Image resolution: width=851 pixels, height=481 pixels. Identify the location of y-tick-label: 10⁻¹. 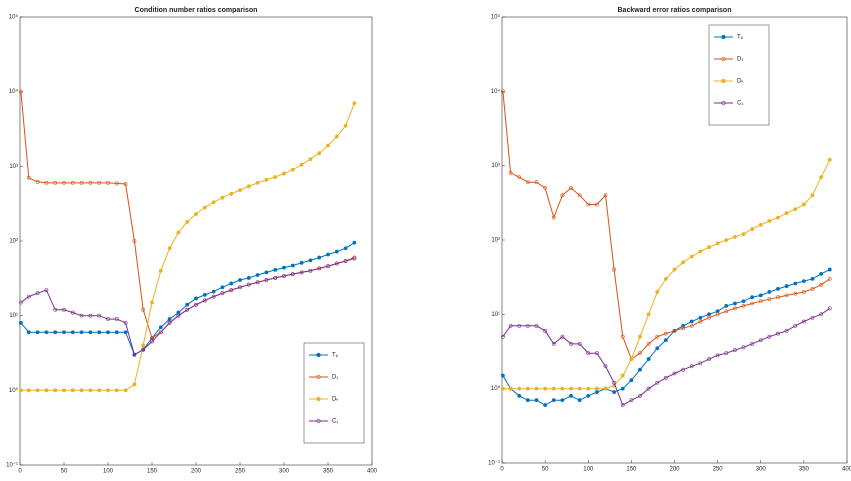
(12, 466).